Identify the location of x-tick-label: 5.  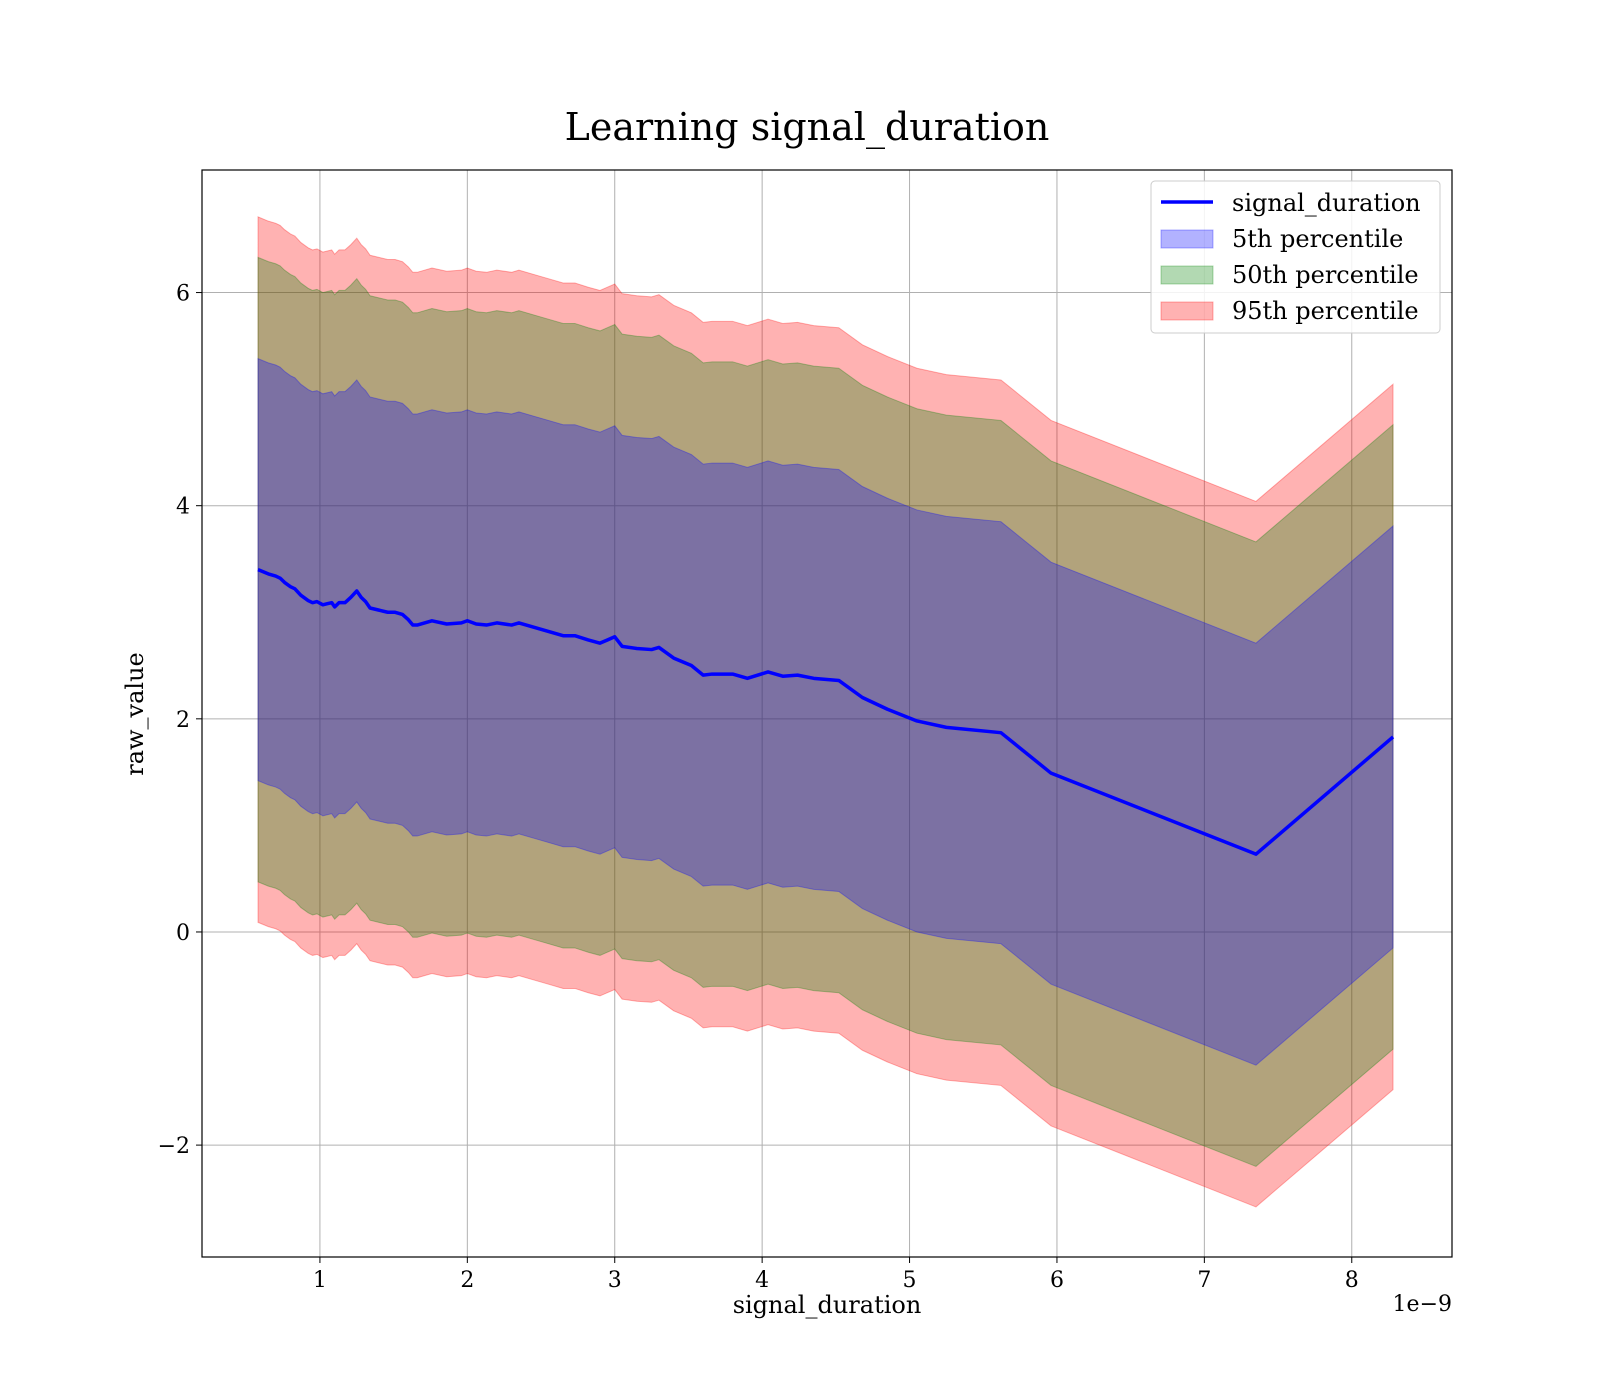
(910, 1280).